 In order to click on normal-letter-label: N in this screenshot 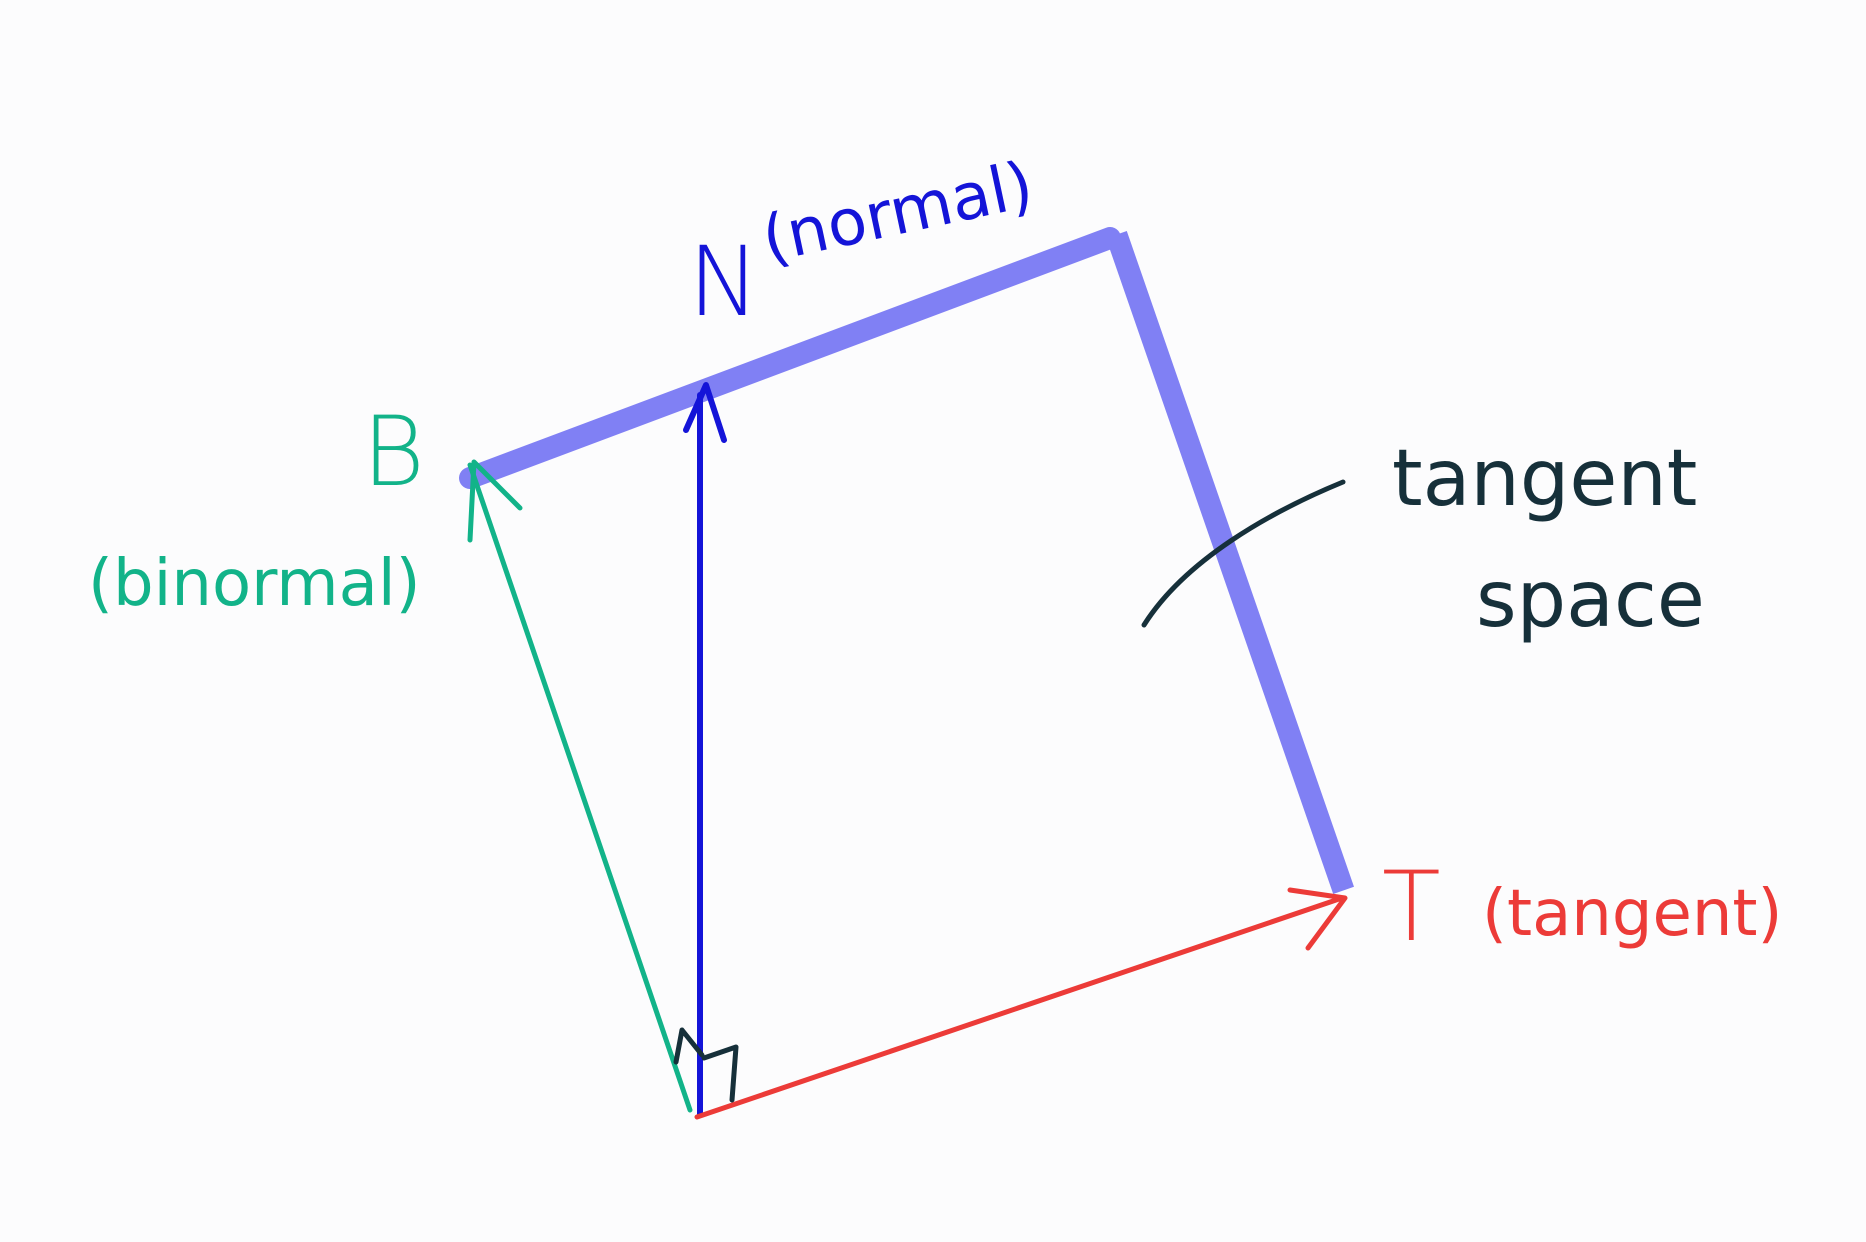, I will do `click(724, 282)`.